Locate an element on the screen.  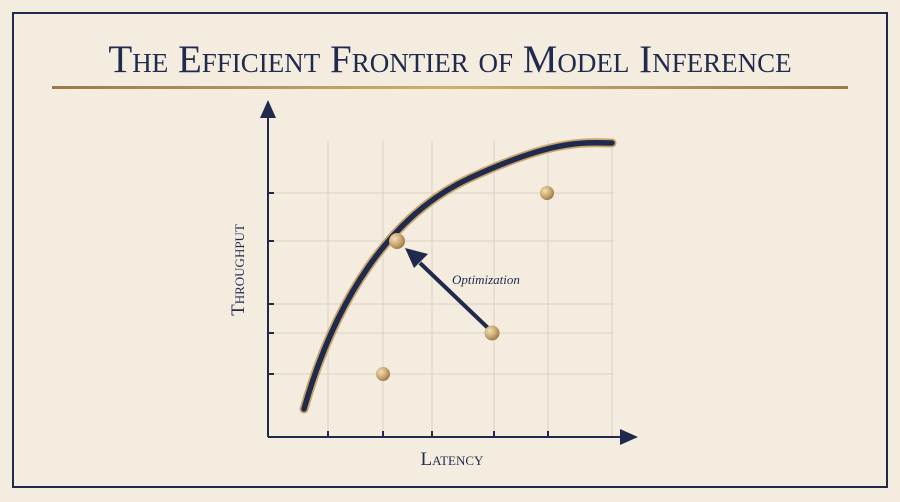
title-rule is located at coordinates (450, 87).